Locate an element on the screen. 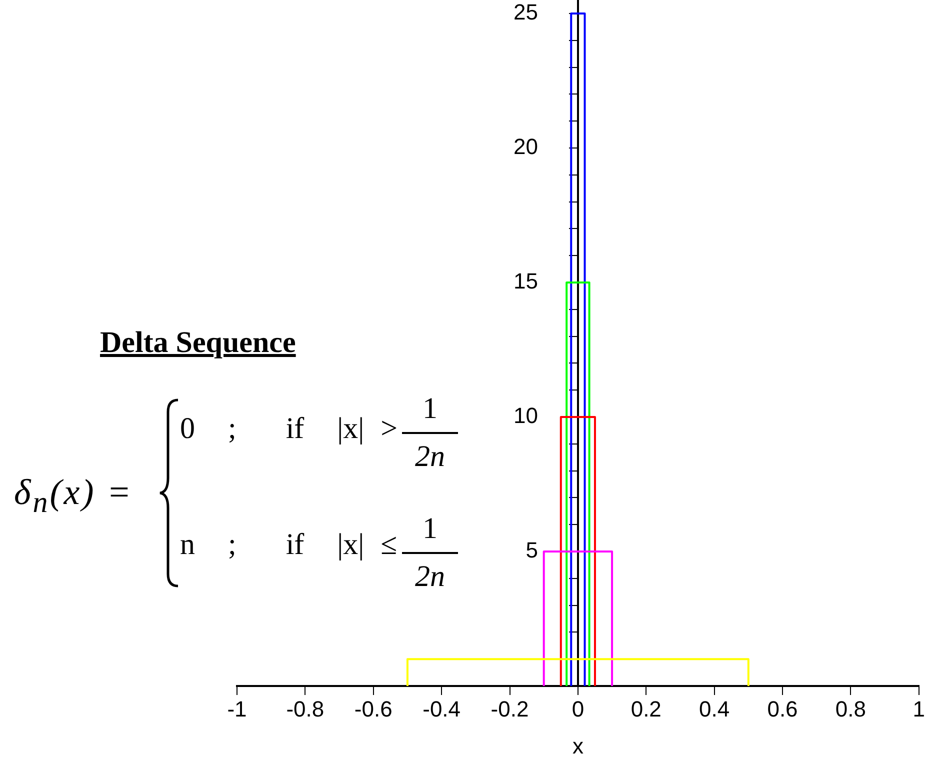  x-tick-label: 0.4 is located at coordinates (714, 709).